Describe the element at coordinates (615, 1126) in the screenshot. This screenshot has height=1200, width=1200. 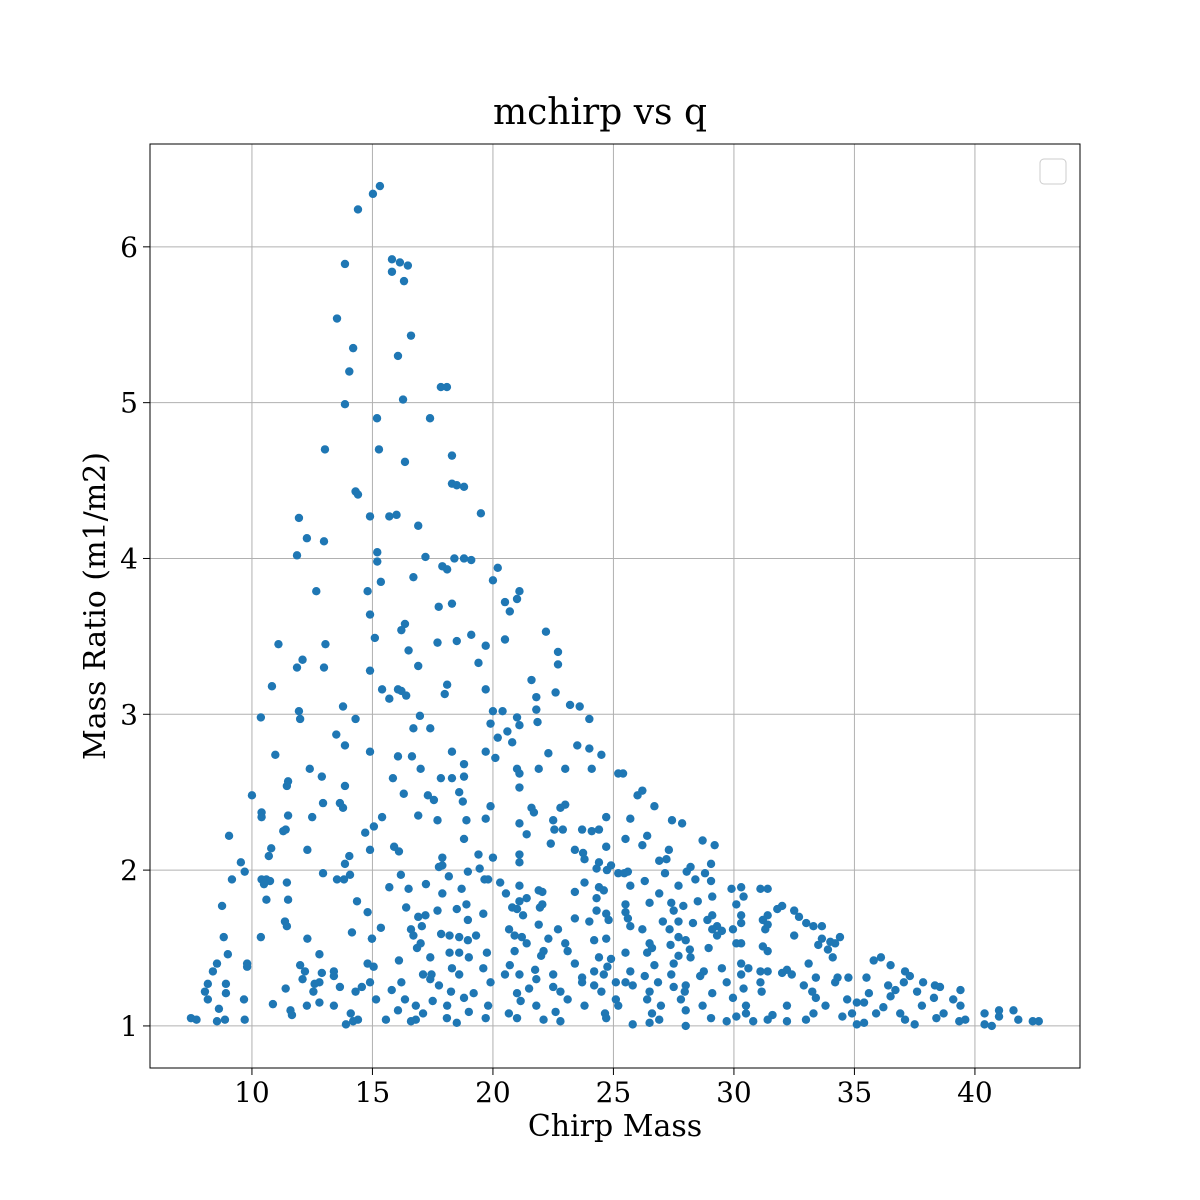
I see `x-axis-label: Chirp Mass` at that location.